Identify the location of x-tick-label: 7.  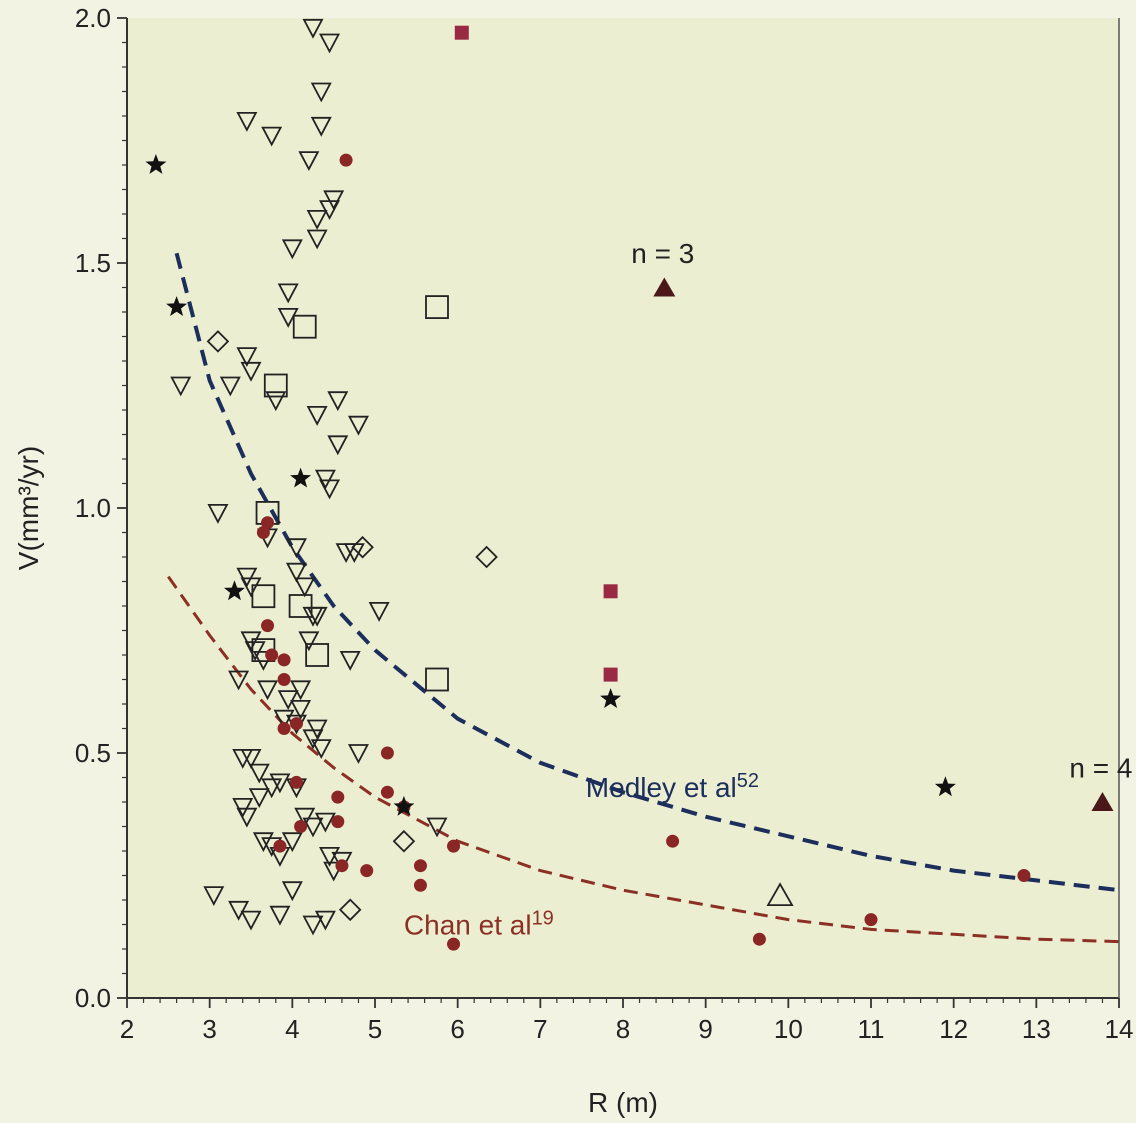
(540, 1029).